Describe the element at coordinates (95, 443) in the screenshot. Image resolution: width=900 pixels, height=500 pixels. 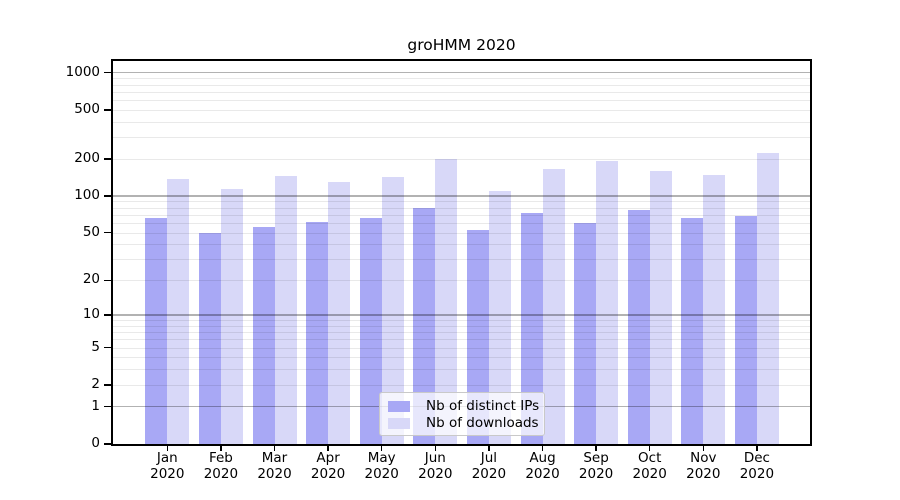
I see `y-axis-tick-label: 0` at that location.